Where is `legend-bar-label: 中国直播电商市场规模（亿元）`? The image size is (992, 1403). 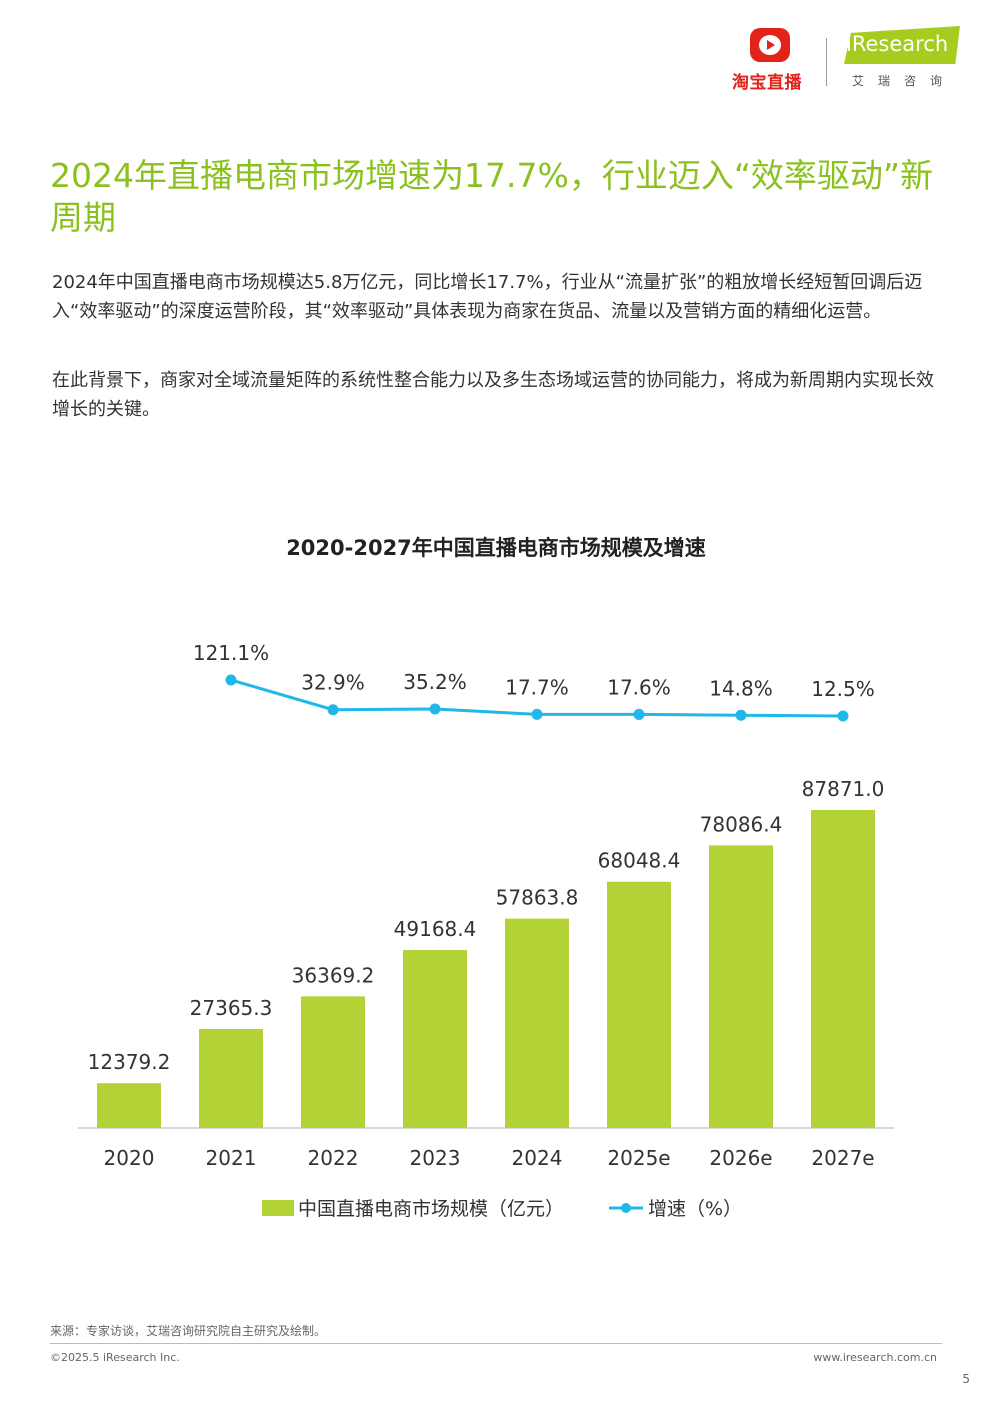
legend-bar-label: 中国直播电商市场规模（亿元） is located at coordinates (431, 1209).